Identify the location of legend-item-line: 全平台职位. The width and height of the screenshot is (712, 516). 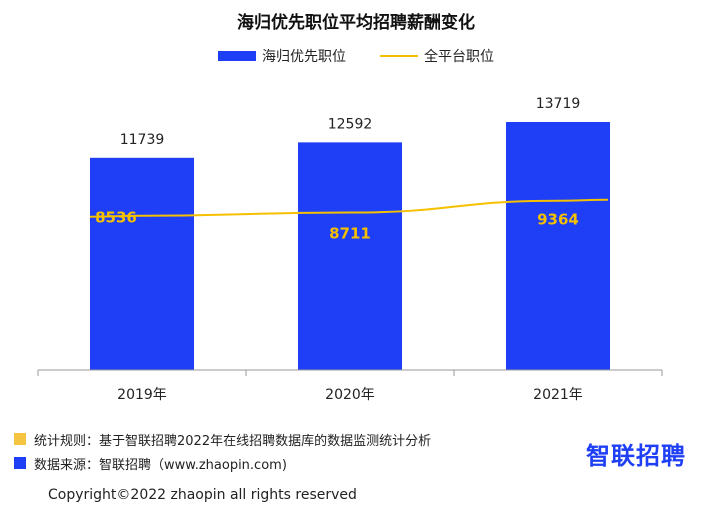
(437, 56).